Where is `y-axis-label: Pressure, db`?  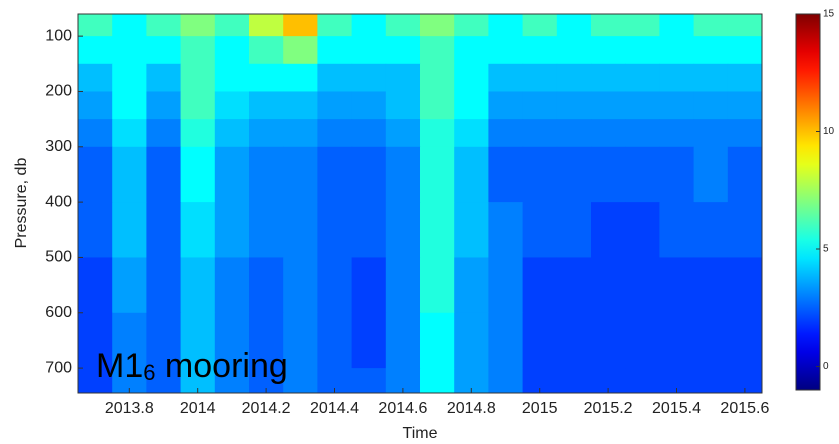
y-axis-label: Pressure, db is located at coordinates (21, 203).